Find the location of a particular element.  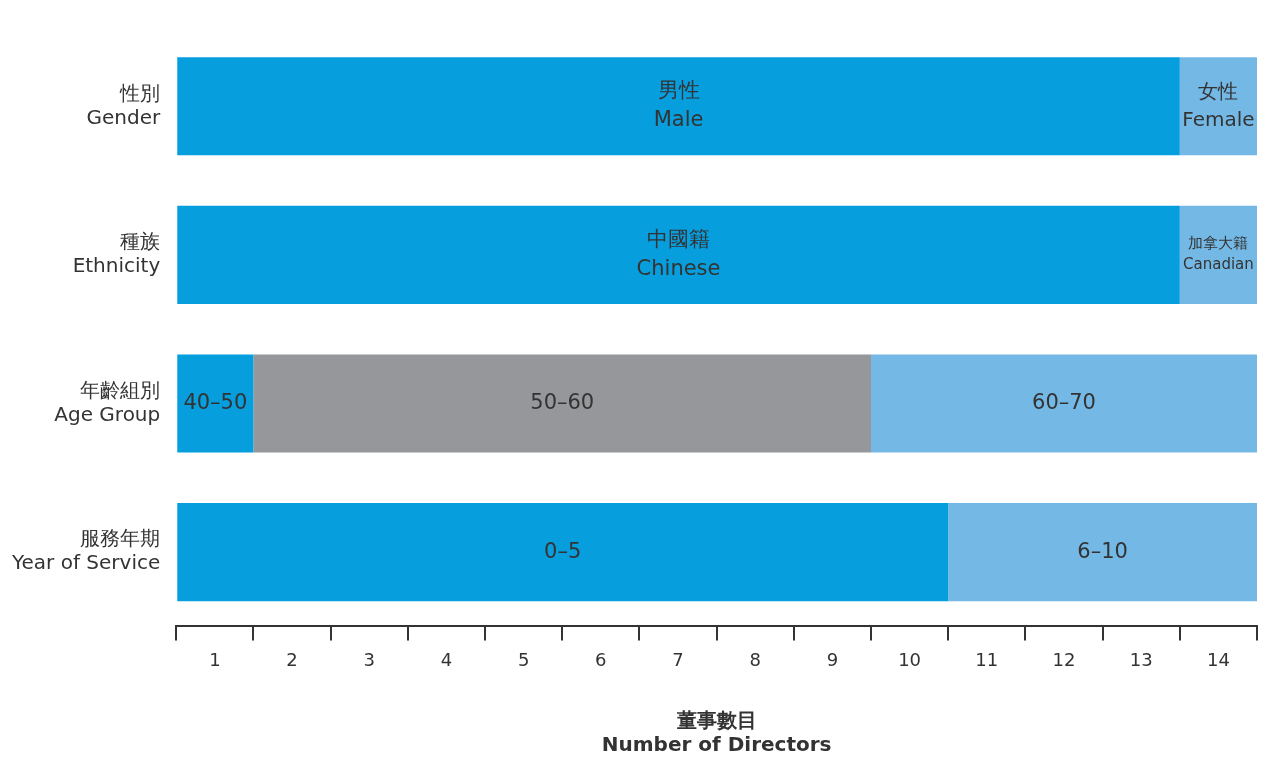

data-label: 中國籍 Chinese is located at coordinates (678, 253).